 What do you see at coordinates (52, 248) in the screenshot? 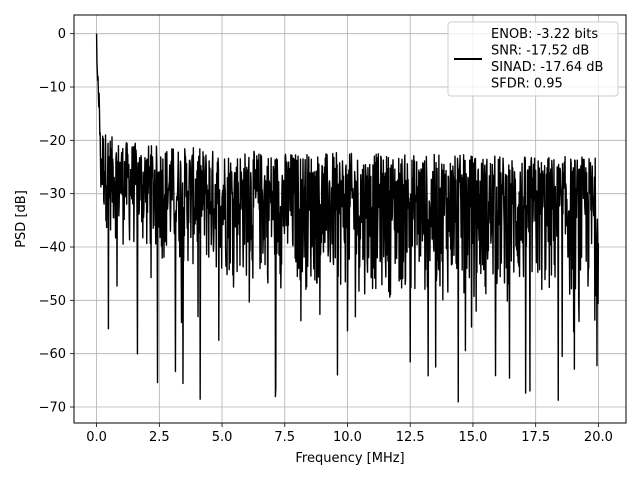
I see `y-tick-label: −40` at bounding box center [52, 248].